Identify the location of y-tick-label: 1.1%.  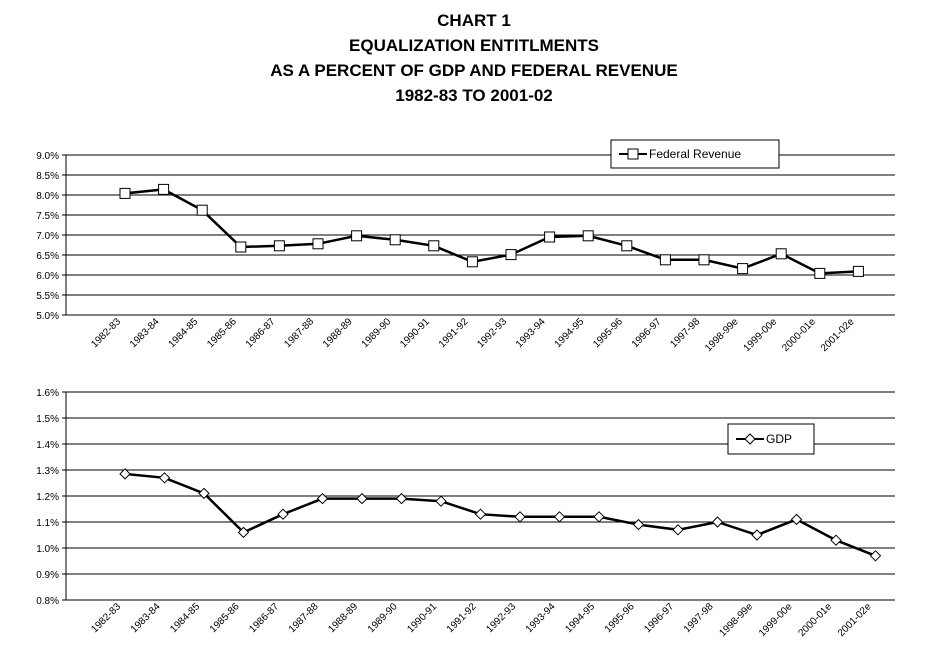
(47, 523).